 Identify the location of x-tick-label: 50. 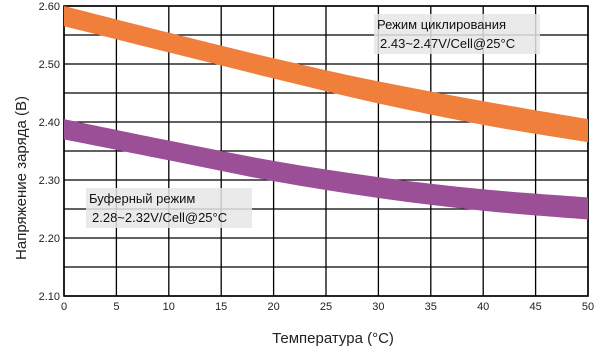
(588, 307).